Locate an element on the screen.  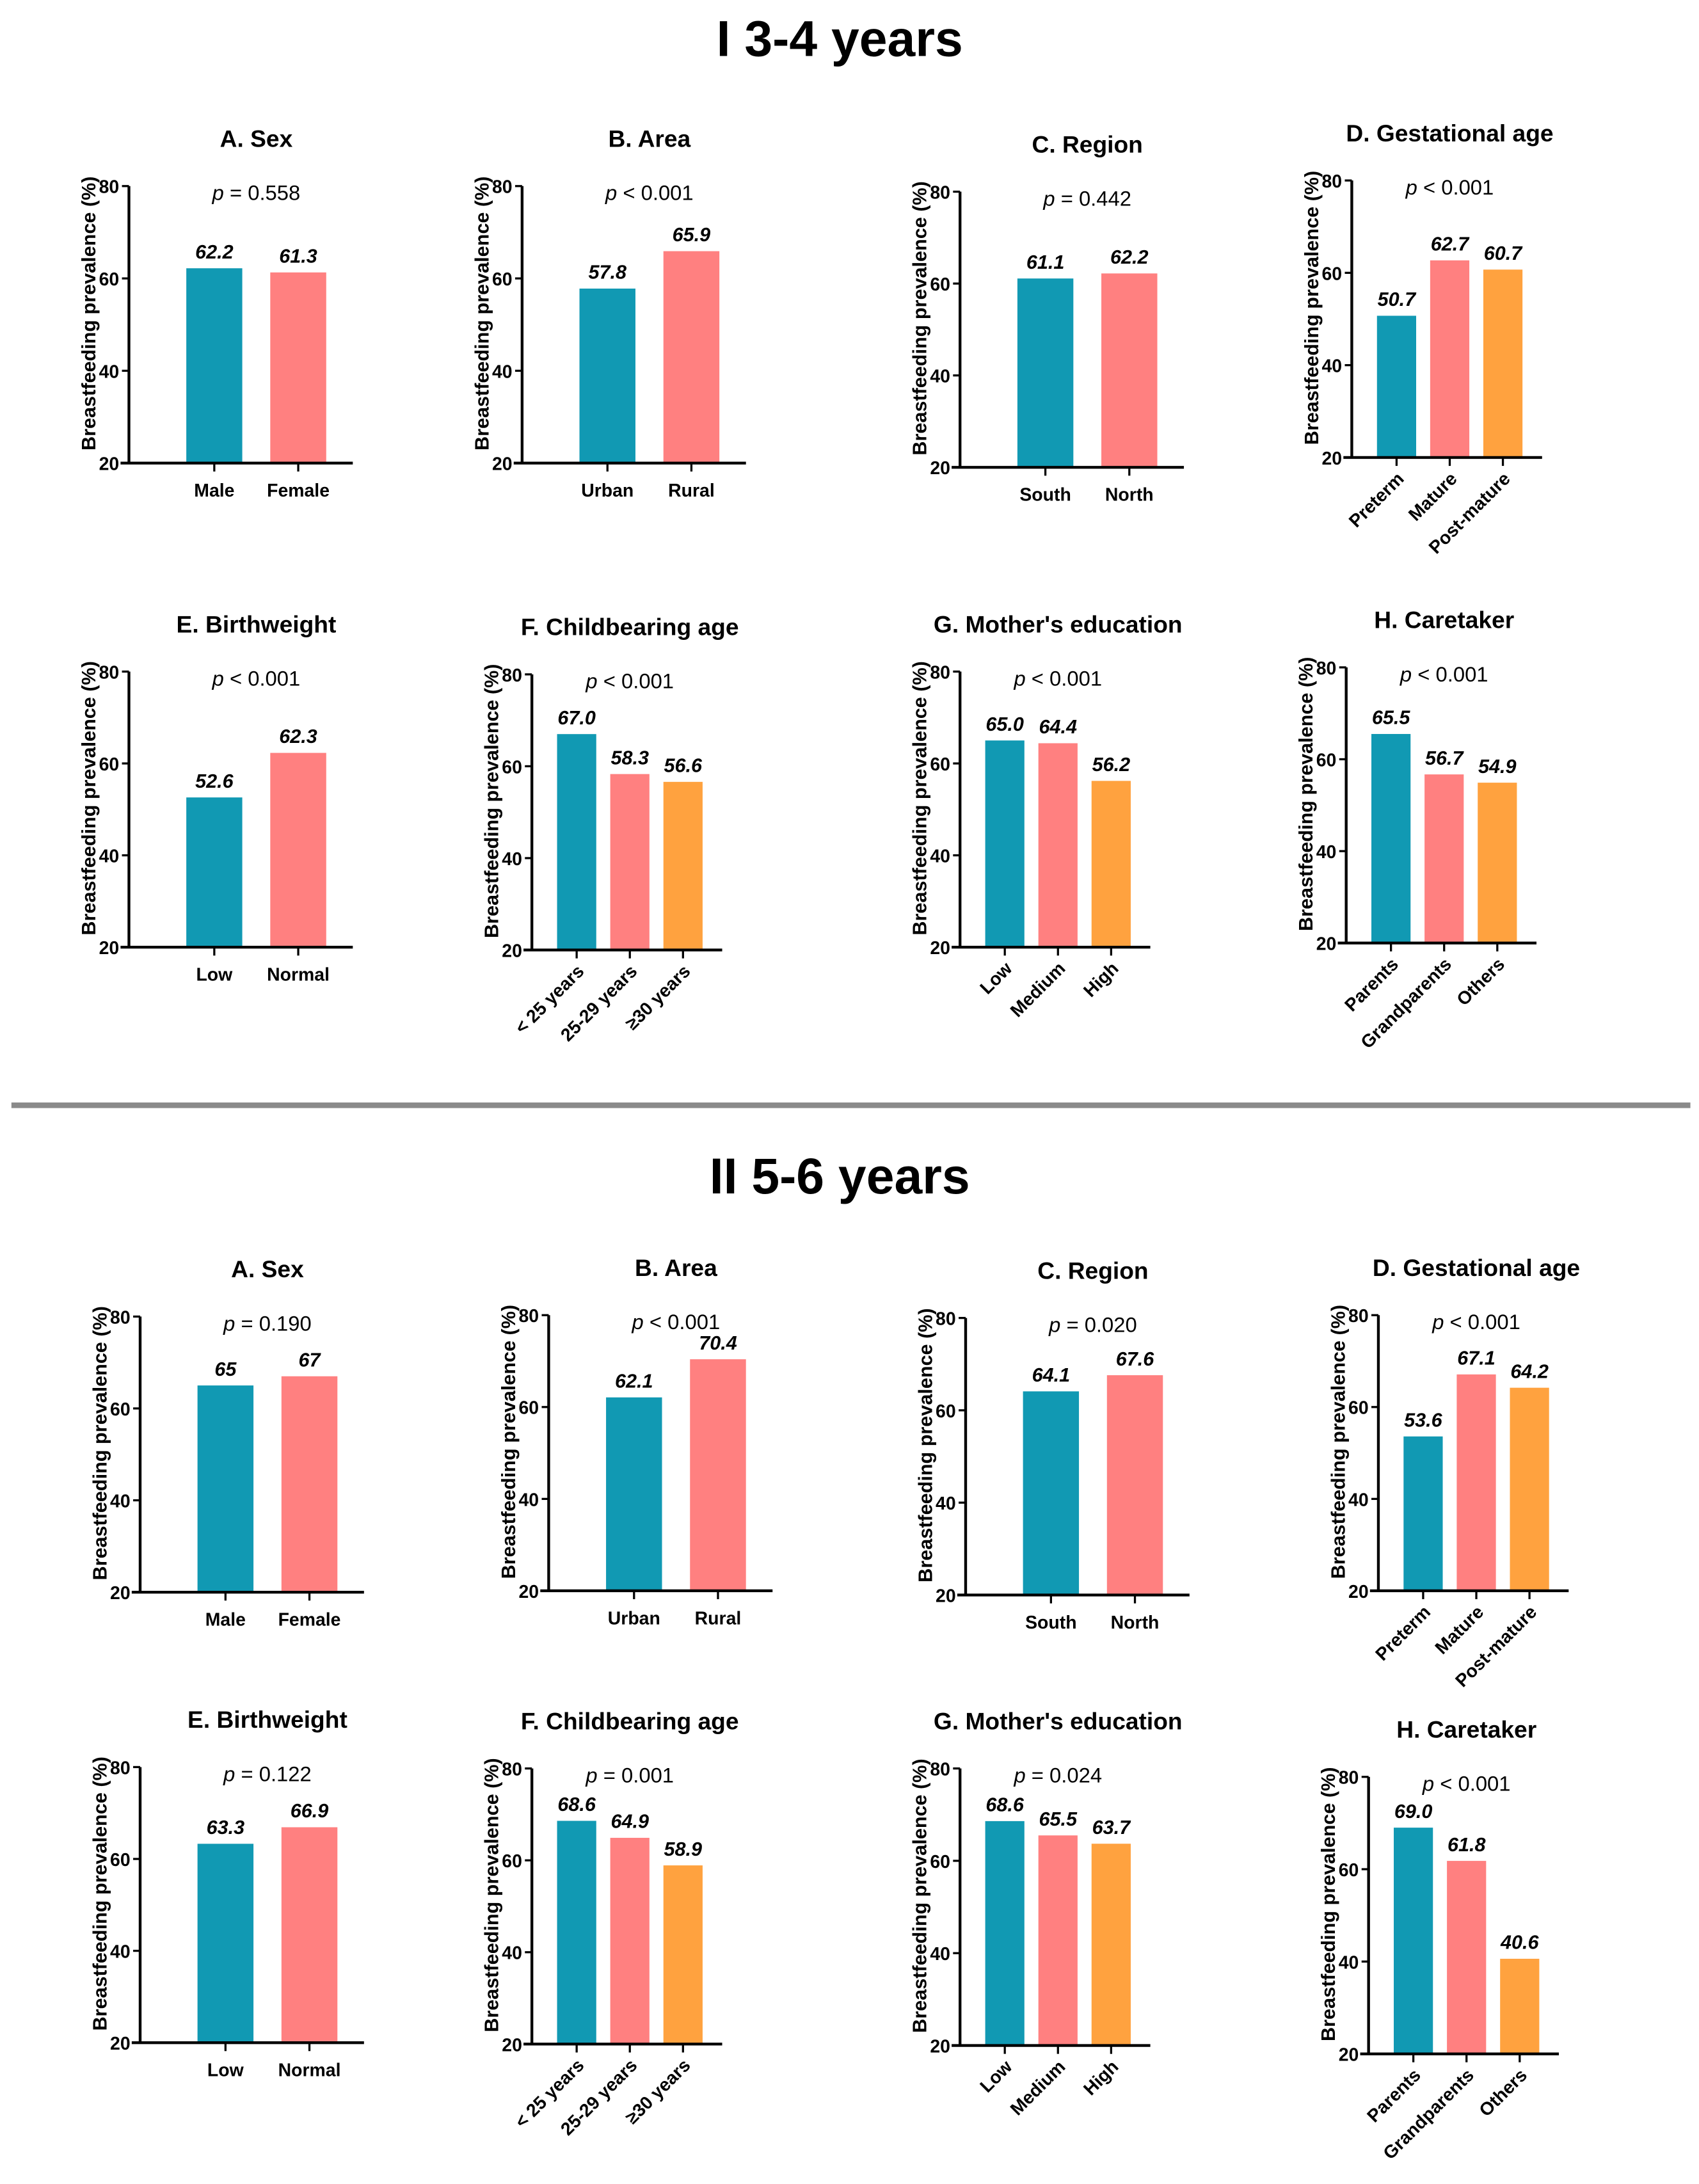
section-title-1: I 3-4 years is located at coordinates (840, 38).